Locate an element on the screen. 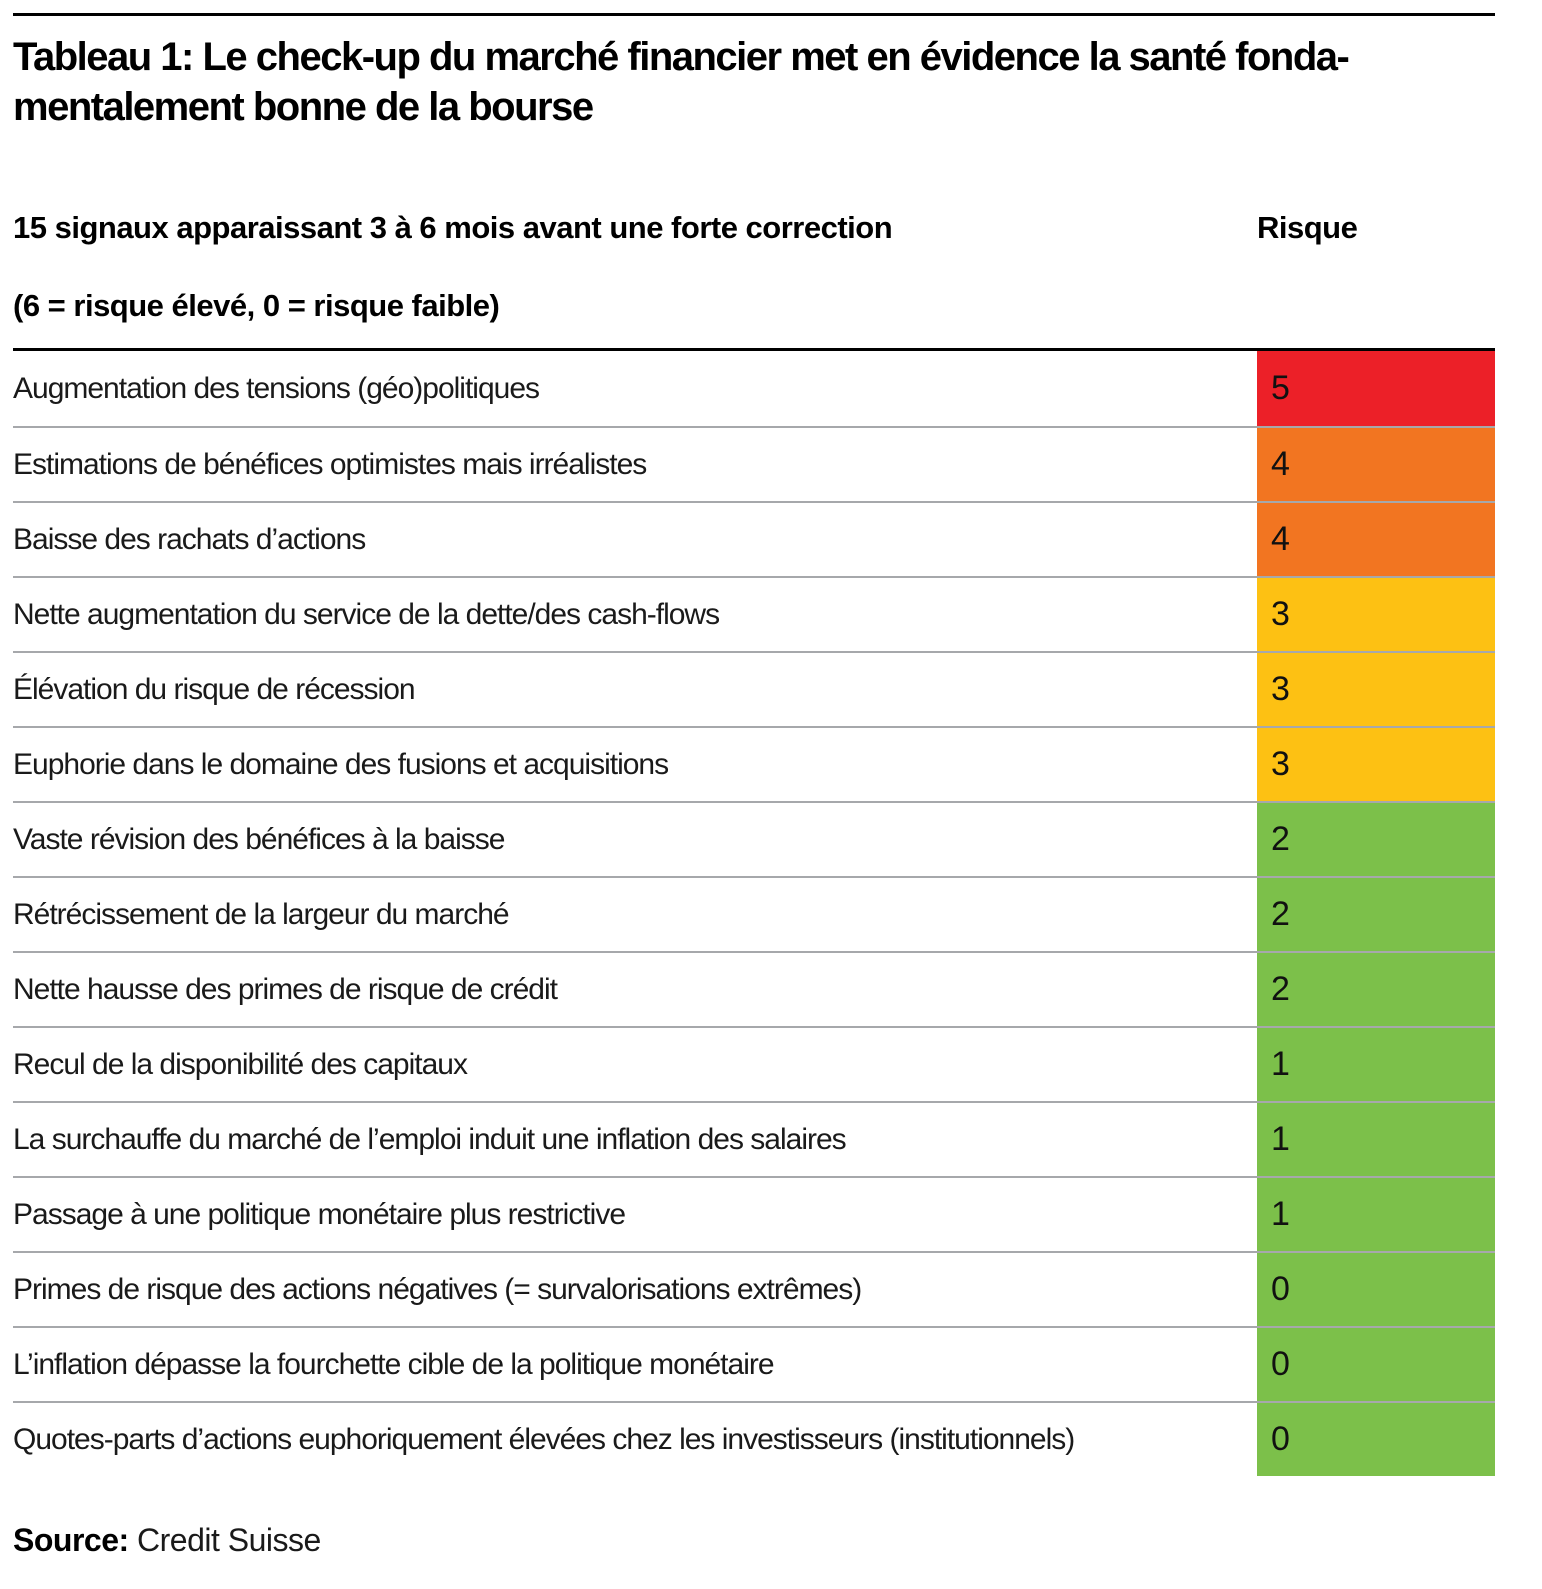  risk-value: 5 is located at coordinates (1280, 388).